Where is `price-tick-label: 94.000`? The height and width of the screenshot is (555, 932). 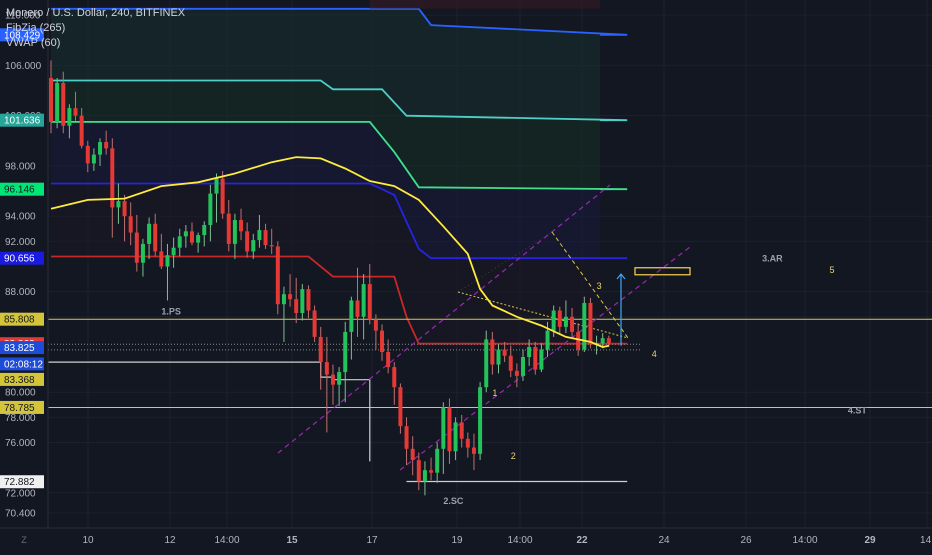 price-tick-label: 94.000 is located at coordinates (20, 217).